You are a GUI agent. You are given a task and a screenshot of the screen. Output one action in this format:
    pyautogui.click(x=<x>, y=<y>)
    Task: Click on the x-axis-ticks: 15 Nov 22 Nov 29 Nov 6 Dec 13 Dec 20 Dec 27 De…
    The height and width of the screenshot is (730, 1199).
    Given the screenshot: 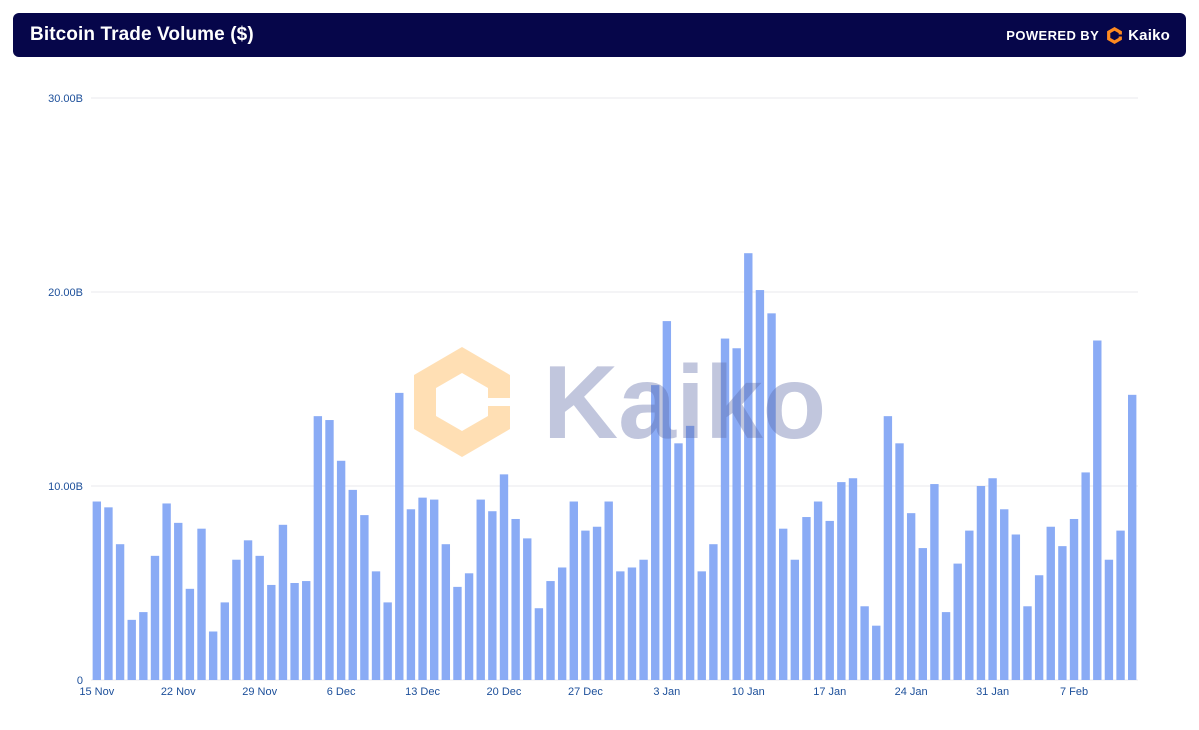 What is the action you would take?
    pyautogui.click(x=583, y=692)
    